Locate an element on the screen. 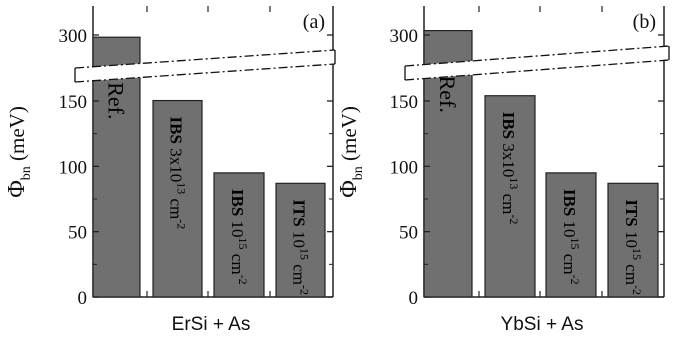 The width and height of the screenshot is (682, 343). x-axis-label: ErSi + As is located at coordinates (211, 324).